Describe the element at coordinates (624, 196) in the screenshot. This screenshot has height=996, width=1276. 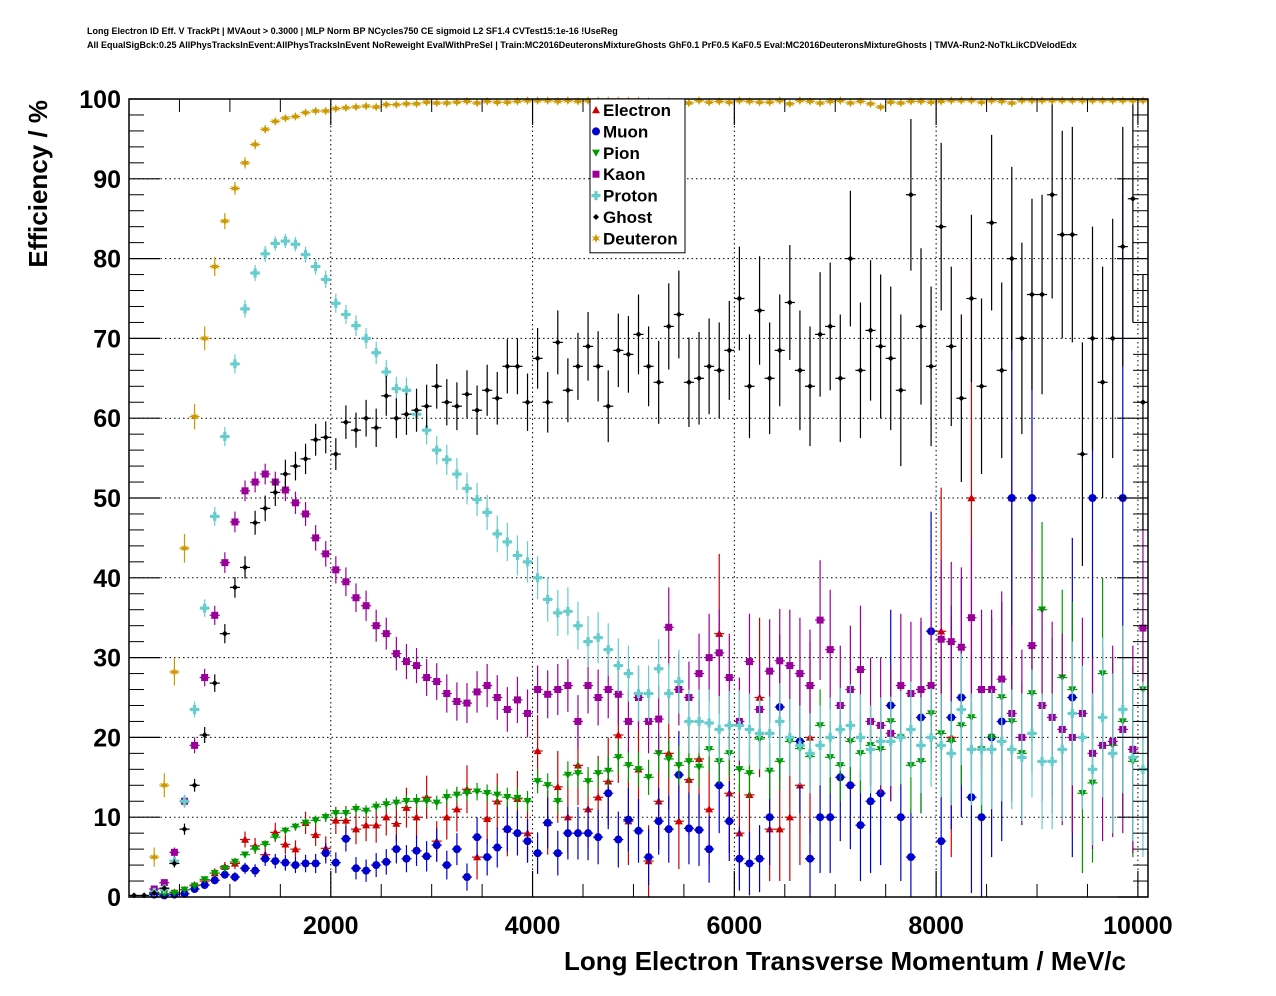
I see `legend-entry-proton: Proton` at that location.